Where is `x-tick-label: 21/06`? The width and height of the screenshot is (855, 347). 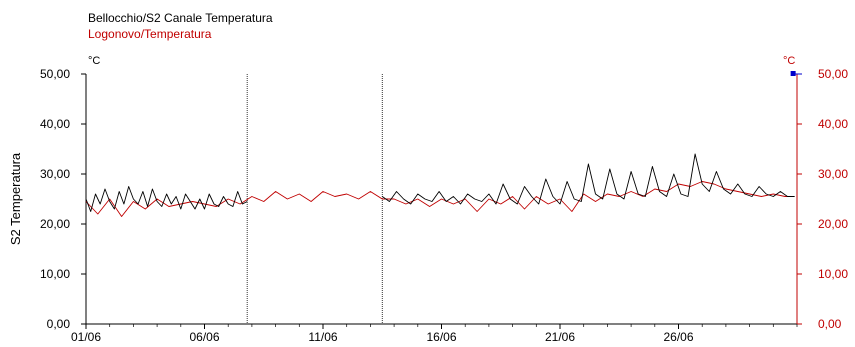
x-tick-label: 21/06 is located at coordinates (560, 337).